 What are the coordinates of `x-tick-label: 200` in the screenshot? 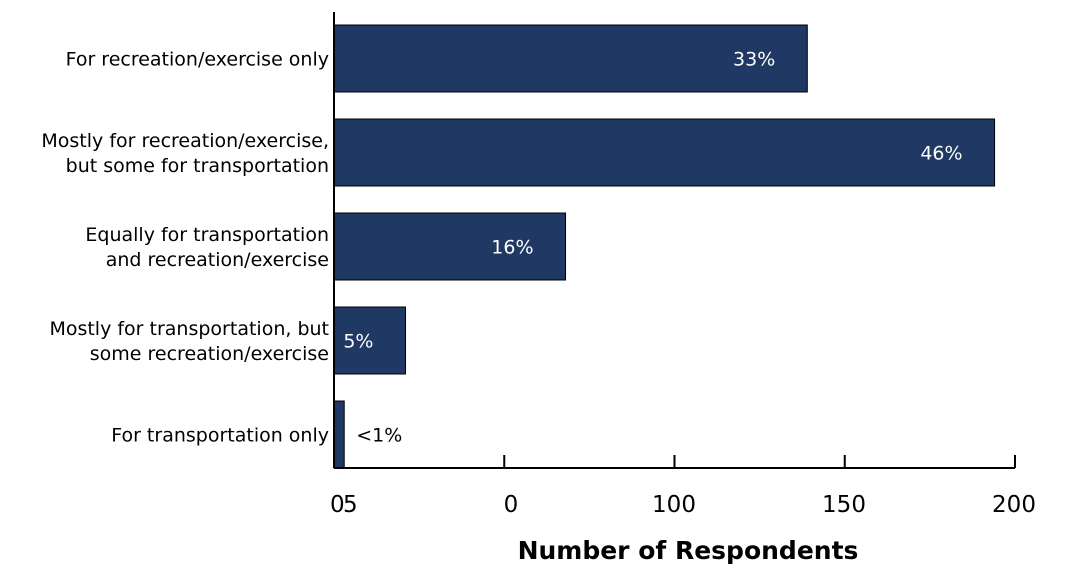 It's located at (1014, 505).